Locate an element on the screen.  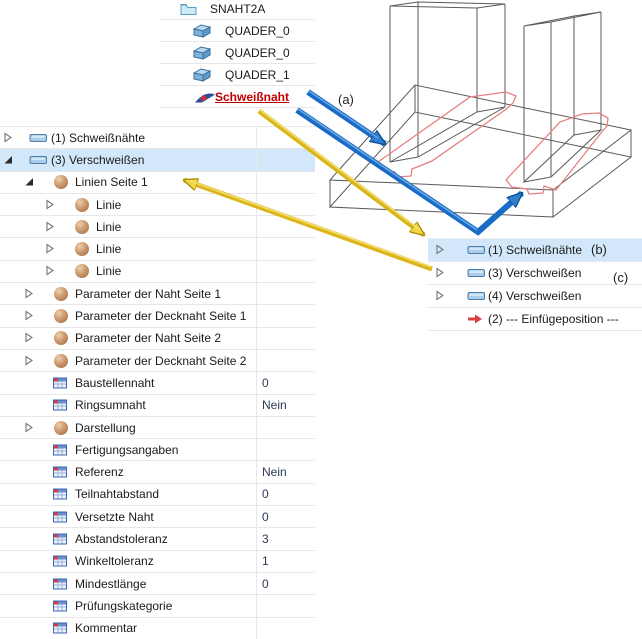
feature-list-row: (4) Verschweißen is located at coordinates (535, 296).